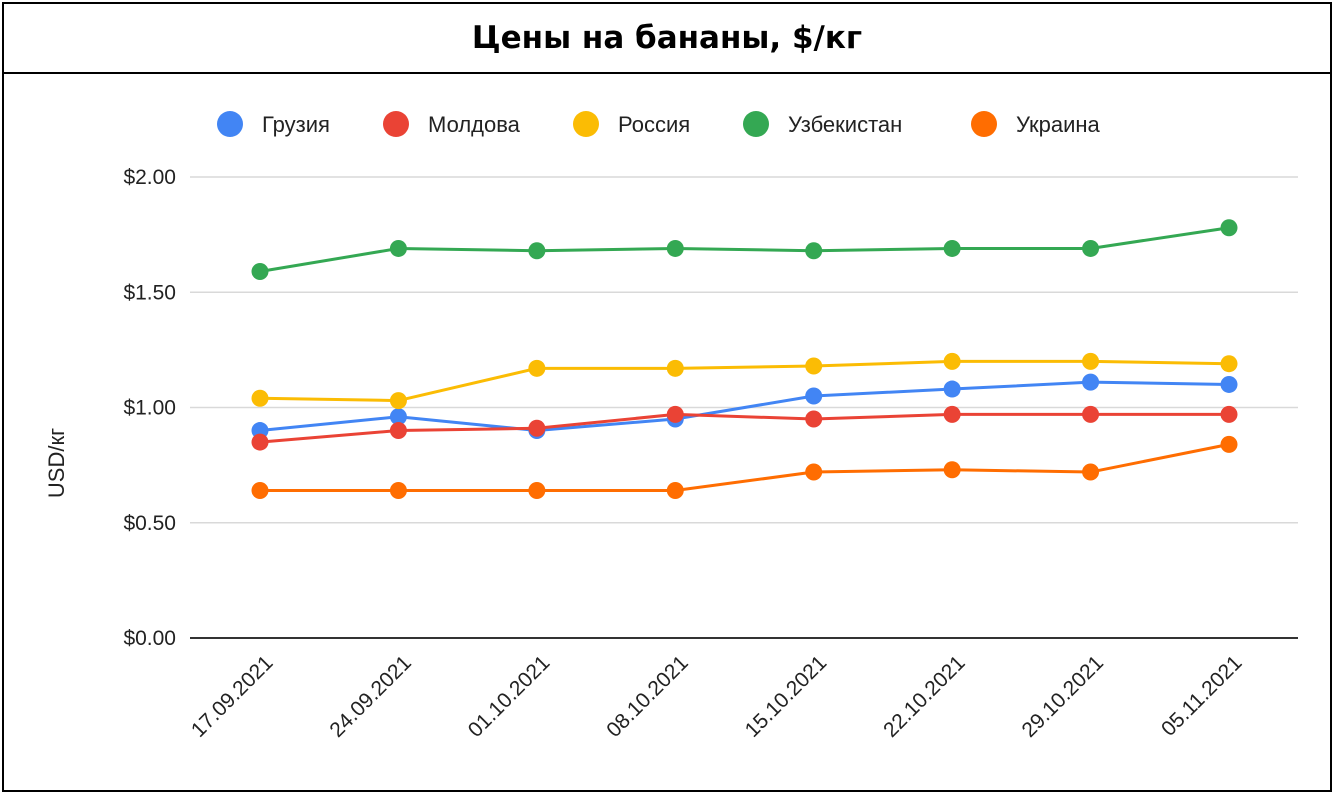 This screenshot has height=797, width=1338. I want to click on legend-item: Россия, so click(631, 124).